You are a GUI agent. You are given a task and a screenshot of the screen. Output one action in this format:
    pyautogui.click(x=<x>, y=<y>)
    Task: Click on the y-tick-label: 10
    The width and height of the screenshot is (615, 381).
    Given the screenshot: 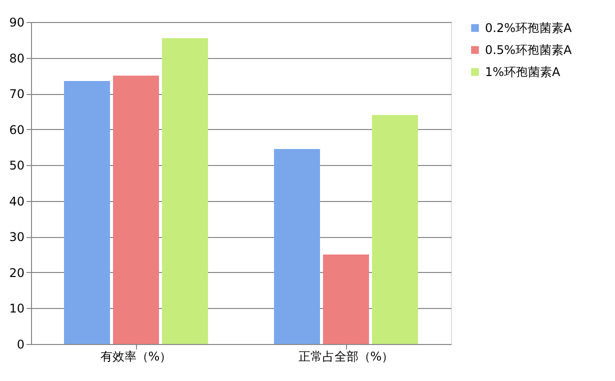 What is the action you would take?
    pyautogui.click(x=16, y=309)
    